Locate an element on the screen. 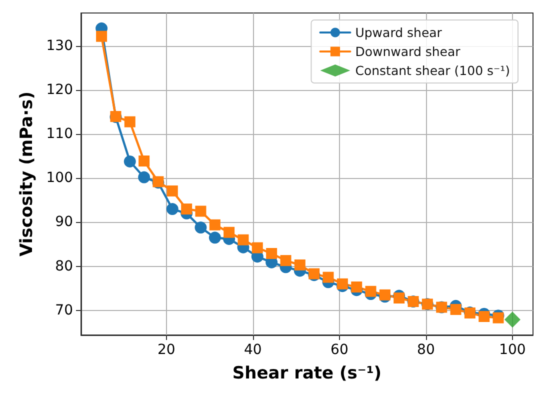  y-tick-label: 80 is located at coordinates (64, 266).